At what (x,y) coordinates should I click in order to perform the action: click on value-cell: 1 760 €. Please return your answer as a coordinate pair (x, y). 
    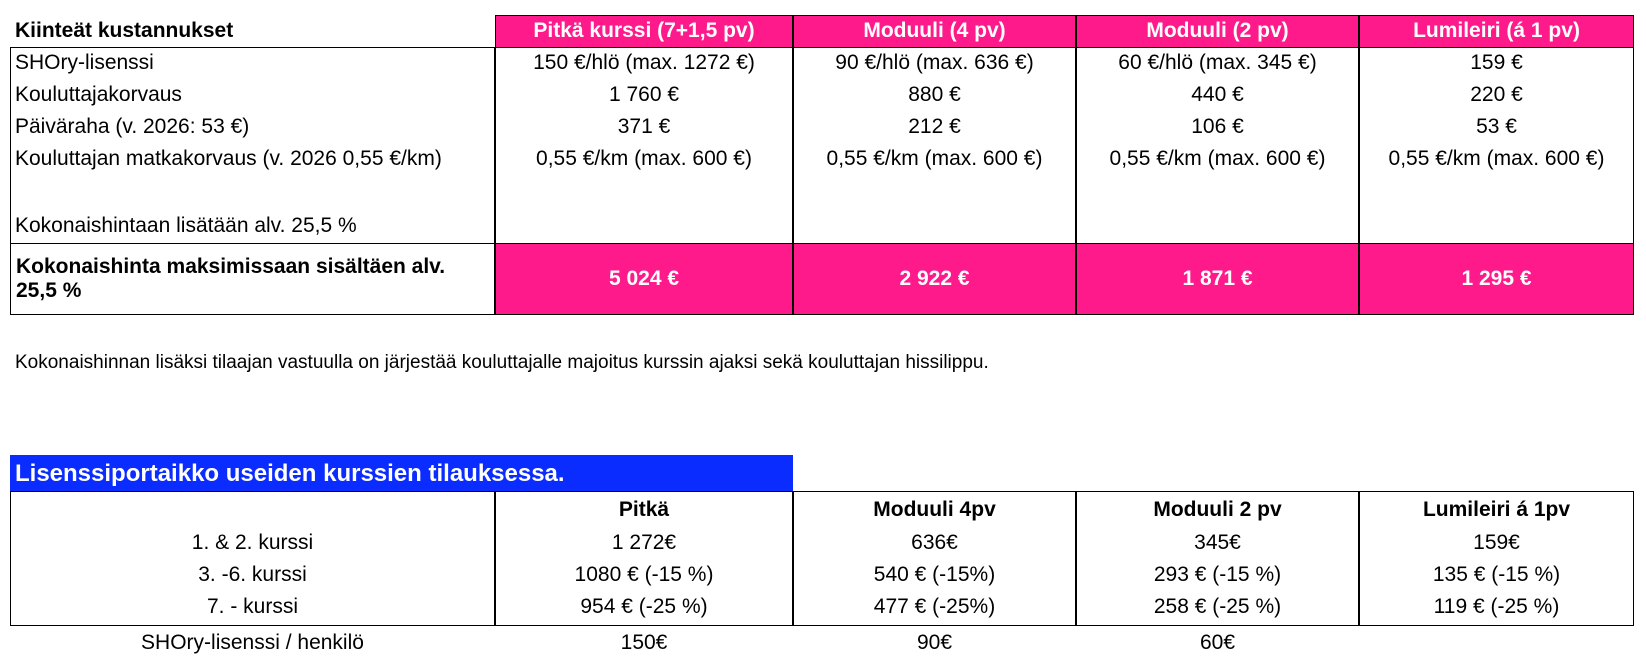
    Looking at the image, I should click on (644, 95).